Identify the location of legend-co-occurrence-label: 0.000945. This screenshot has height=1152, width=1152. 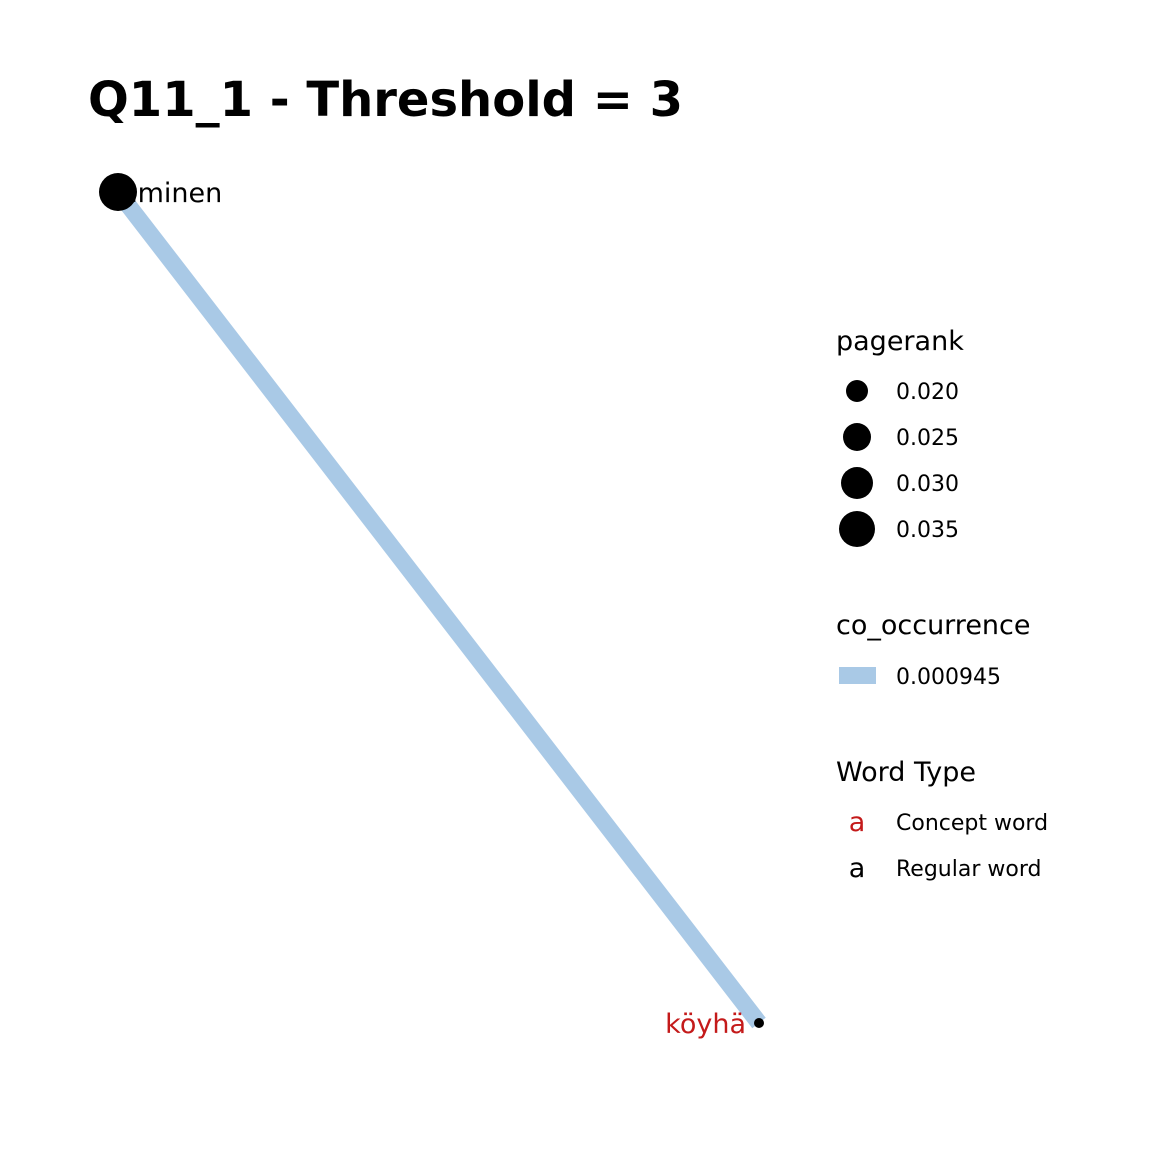
(948, 677).